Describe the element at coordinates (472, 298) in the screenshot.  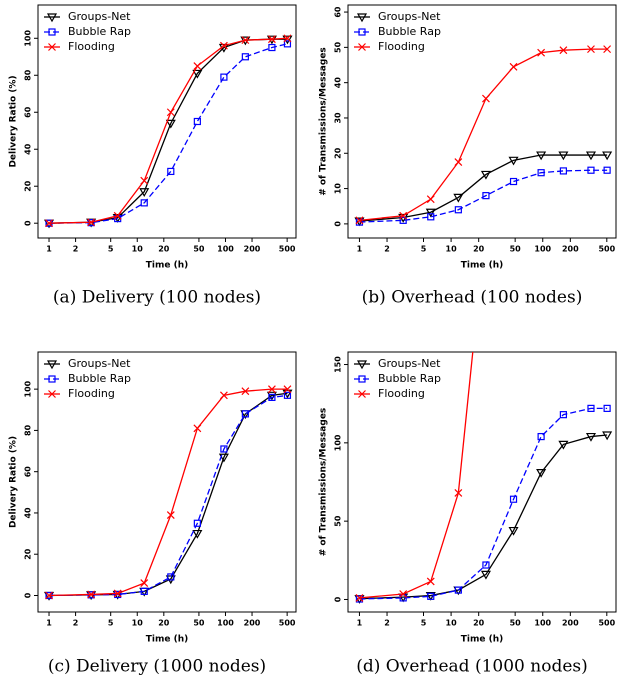
I see `caption: (b) Overhead (100 nodes)` at that location.